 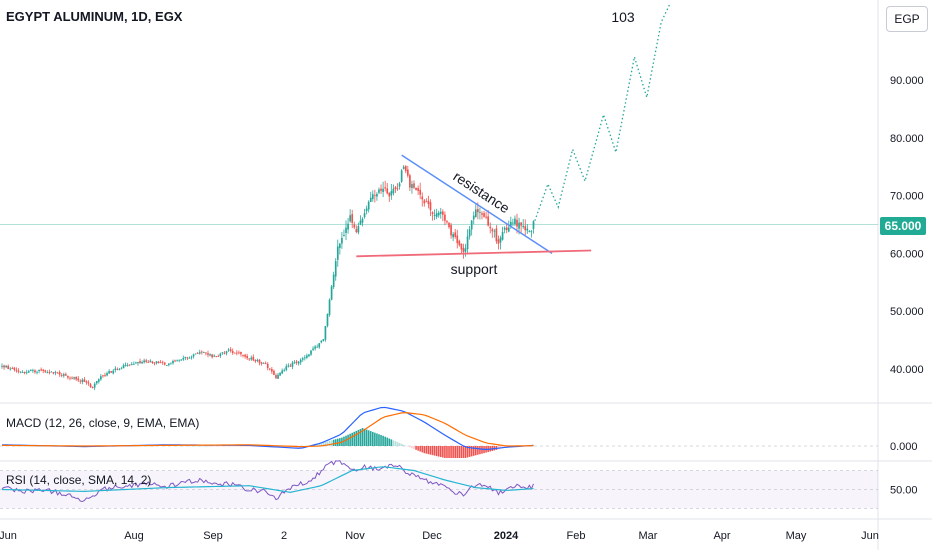 I want to click on time-tick-label: Mar, so click(x=648, y=536).